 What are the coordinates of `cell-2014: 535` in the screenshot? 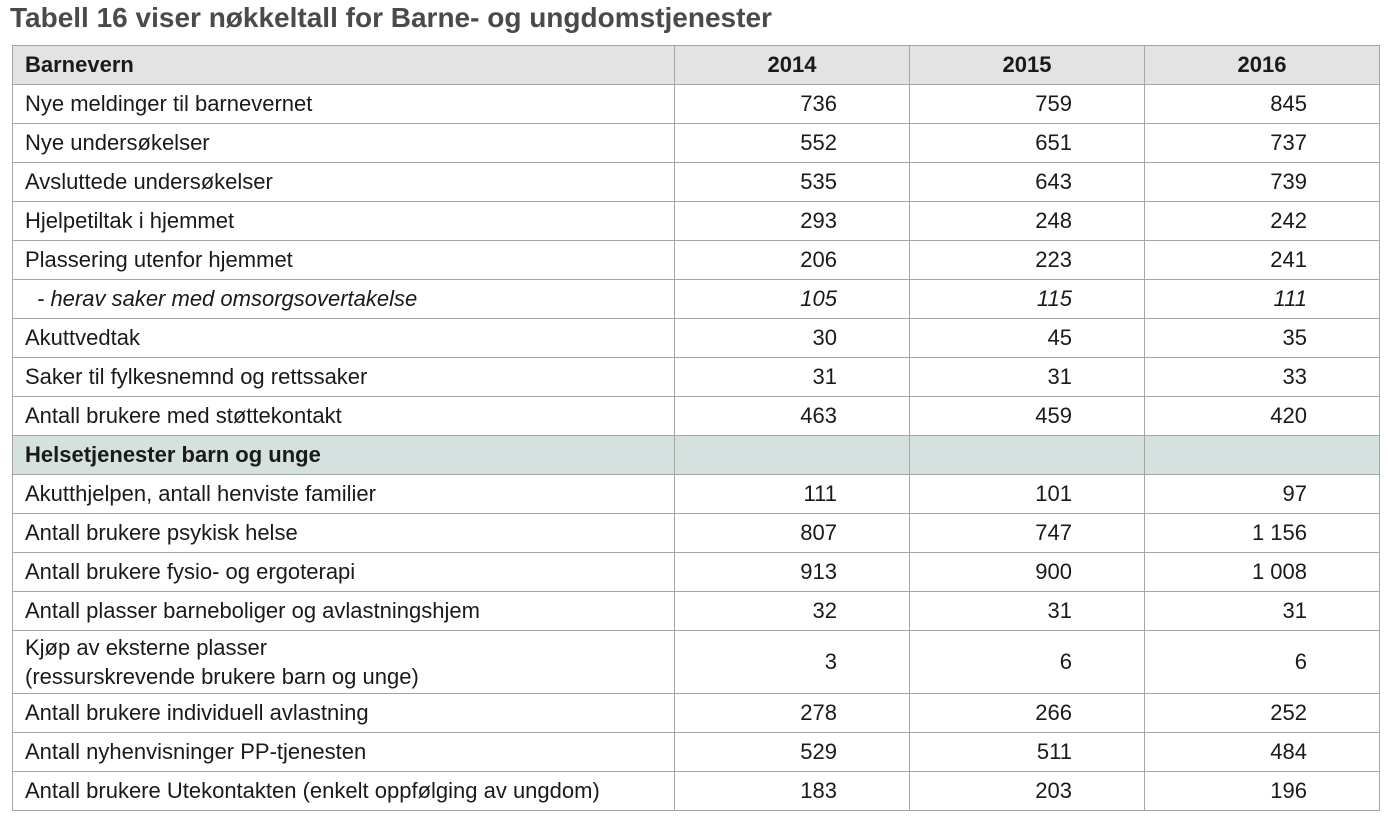 It's located at (792, 182).